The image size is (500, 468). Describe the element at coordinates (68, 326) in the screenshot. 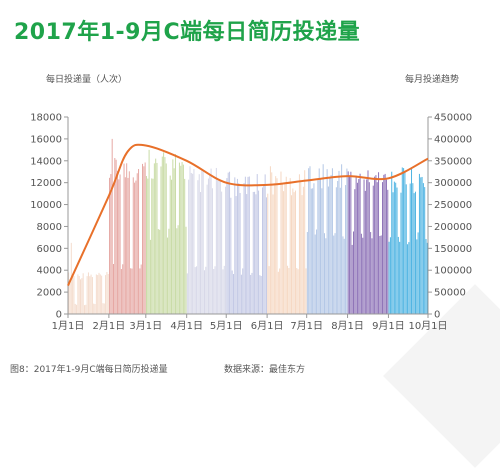

I see `x-tick-label: 1月1日` at that location.